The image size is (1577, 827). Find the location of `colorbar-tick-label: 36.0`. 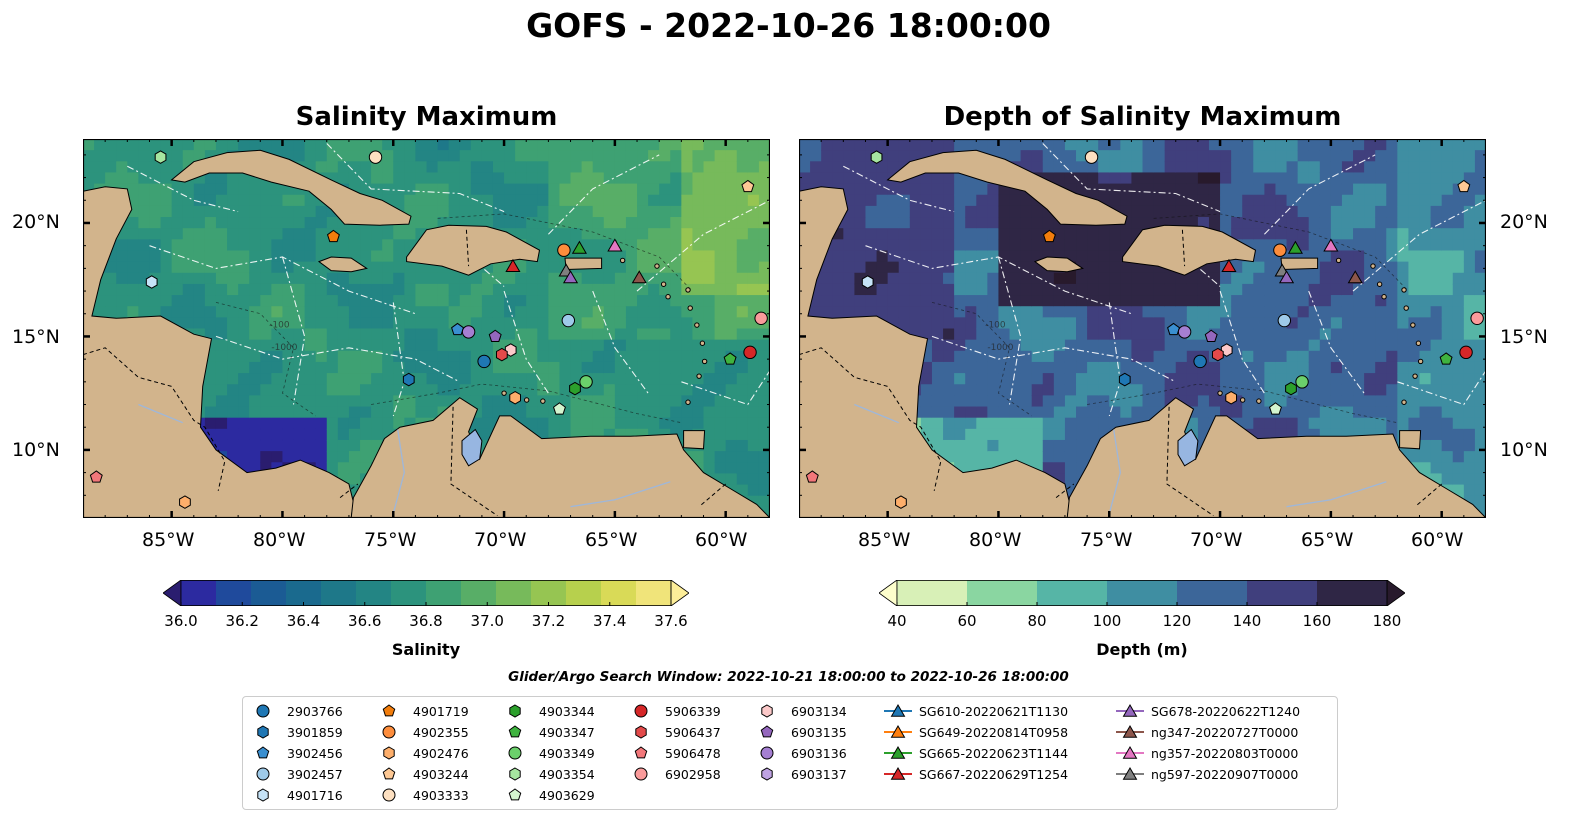

colorbar-tick-label: 36.0 is located at coordinates (181, 621).